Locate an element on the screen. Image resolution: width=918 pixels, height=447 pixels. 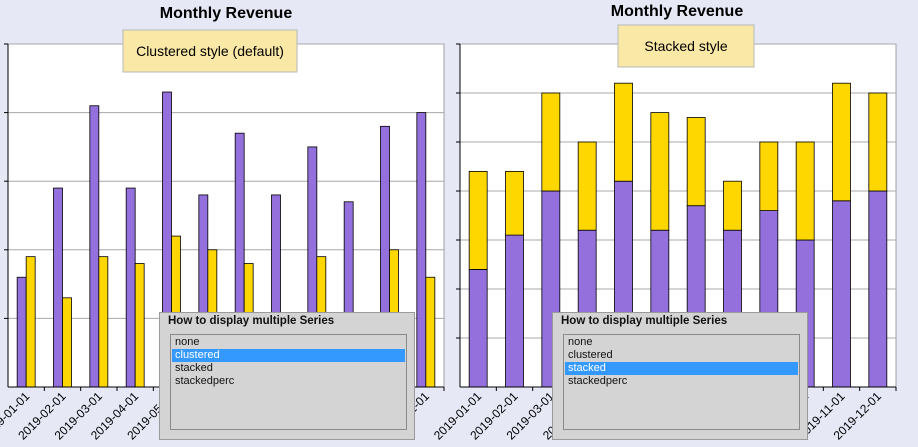
right-option-stacked: stacked is located at coordinates (681, 368).